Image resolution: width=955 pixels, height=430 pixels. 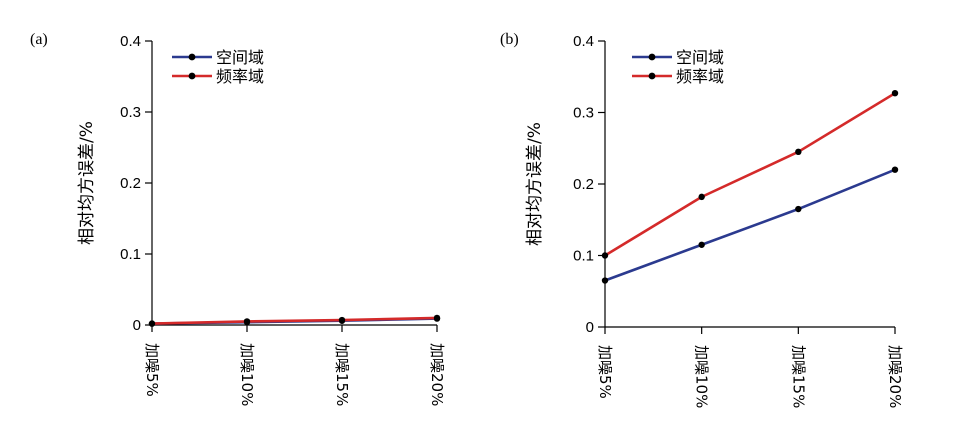 I want to click on panel-label: (b), so click(x=509, y=39).